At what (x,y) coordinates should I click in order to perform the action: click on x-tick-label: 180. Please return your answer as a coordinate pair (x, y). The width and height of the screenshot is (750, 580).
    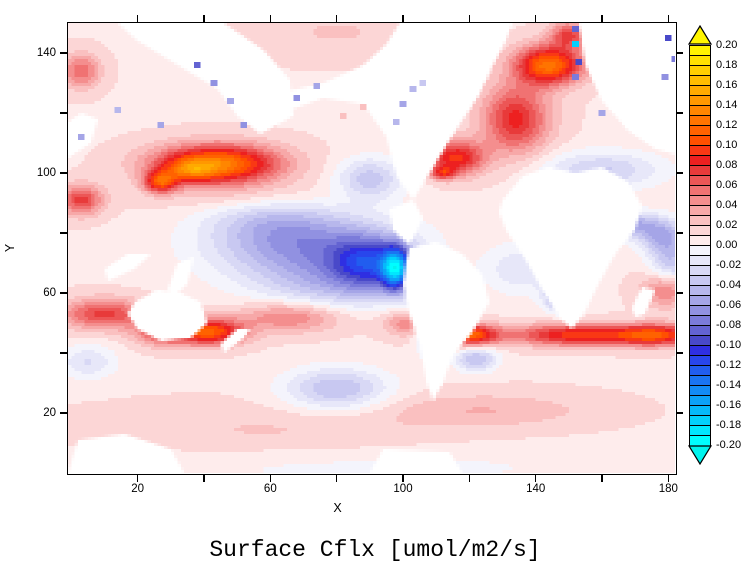
    Looking at the image, I should click on (668, 489).